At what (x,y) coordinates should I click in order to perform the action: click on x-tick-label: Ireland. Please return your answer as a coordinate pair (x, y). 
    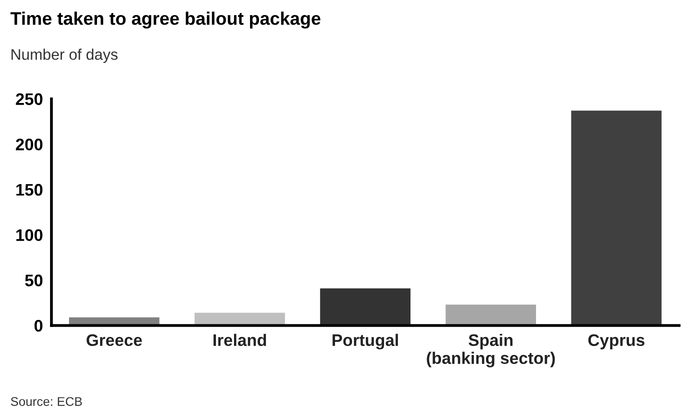
    Looking at the image, I should click on (240, 340).